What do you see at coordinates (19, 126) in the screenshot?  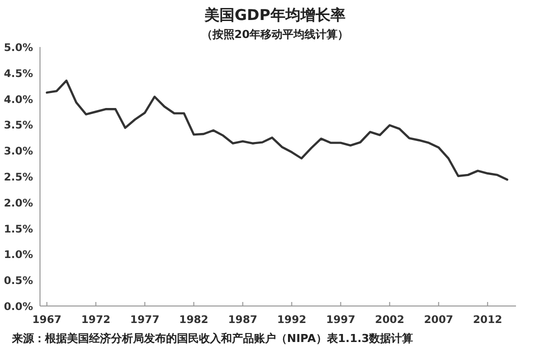 I see `y-tick-label: 3.5%` at bounding box center [19, 126].